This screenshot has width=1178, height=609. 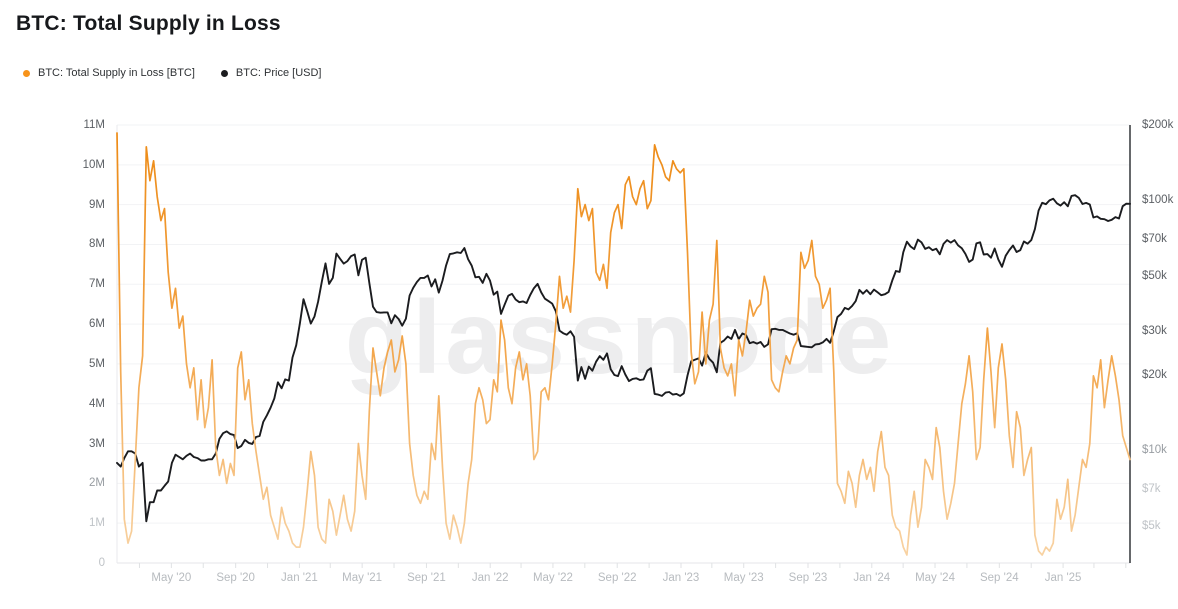 What do you see at coordinates (97, 483) in the screenshot?
I see `y-axis-left-tick-label: 2M` at bounding box center [97, 483].